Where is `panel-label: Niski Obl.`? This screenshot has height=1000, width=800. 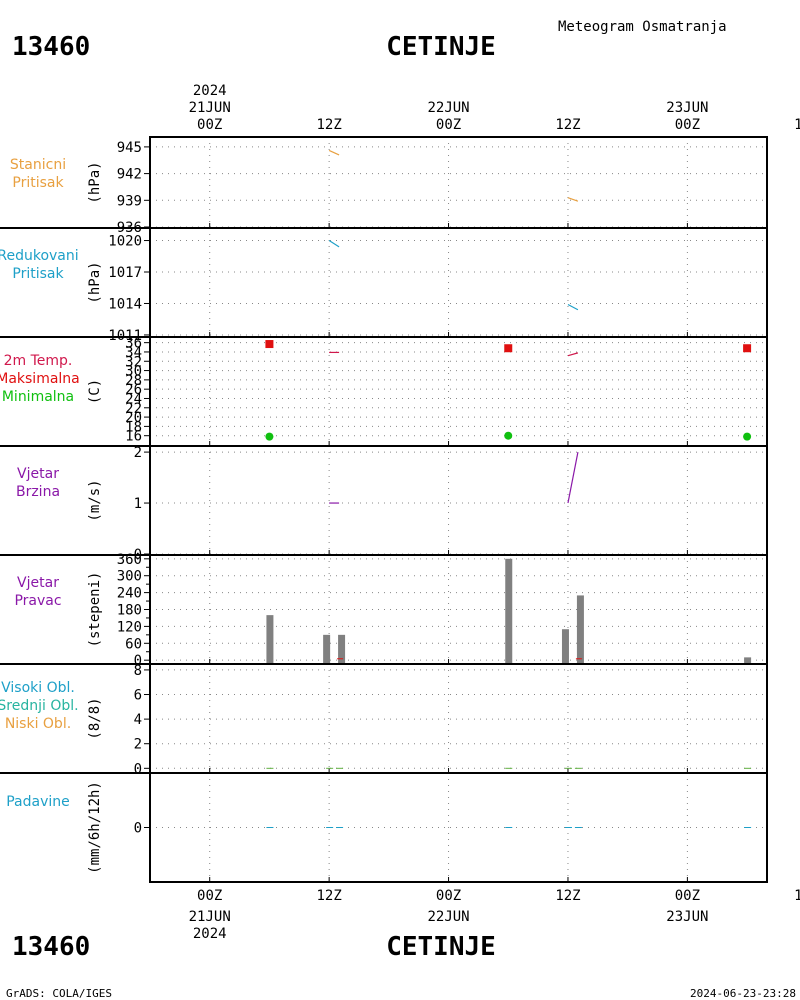 panel-label: Niski Obl. is located at coordinates (38, 724).